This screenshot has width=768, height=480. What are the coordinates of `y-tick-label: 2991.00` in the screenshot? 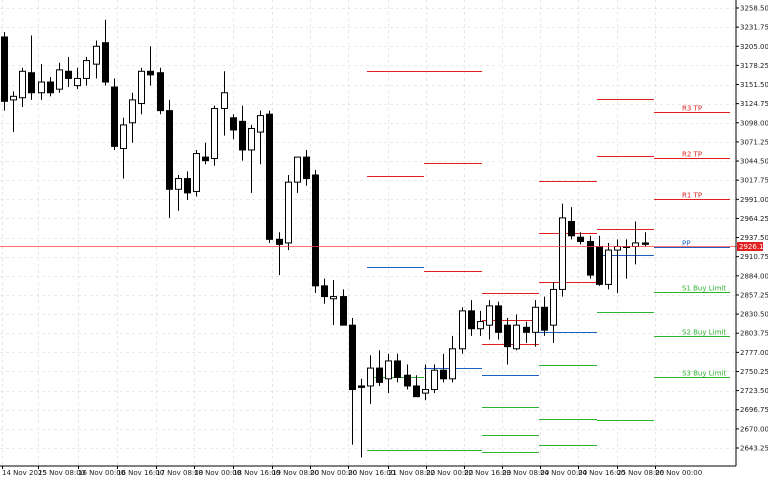 It's located at (754, 200).